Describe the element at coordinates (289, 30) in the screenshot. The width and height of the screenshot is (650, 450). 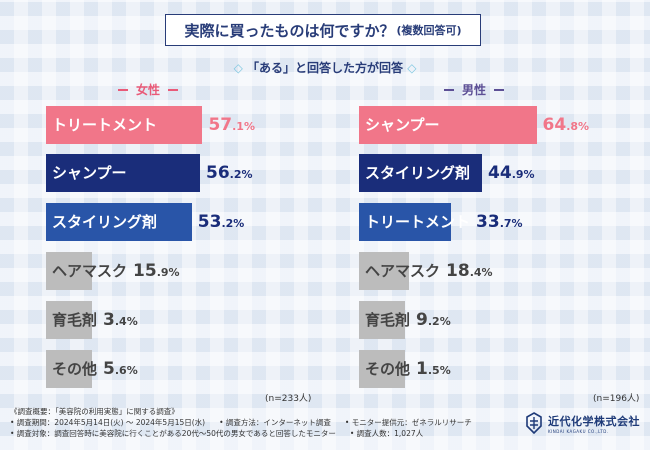
I see `title-main: 実際に買ったものは何ですか？` at that location.